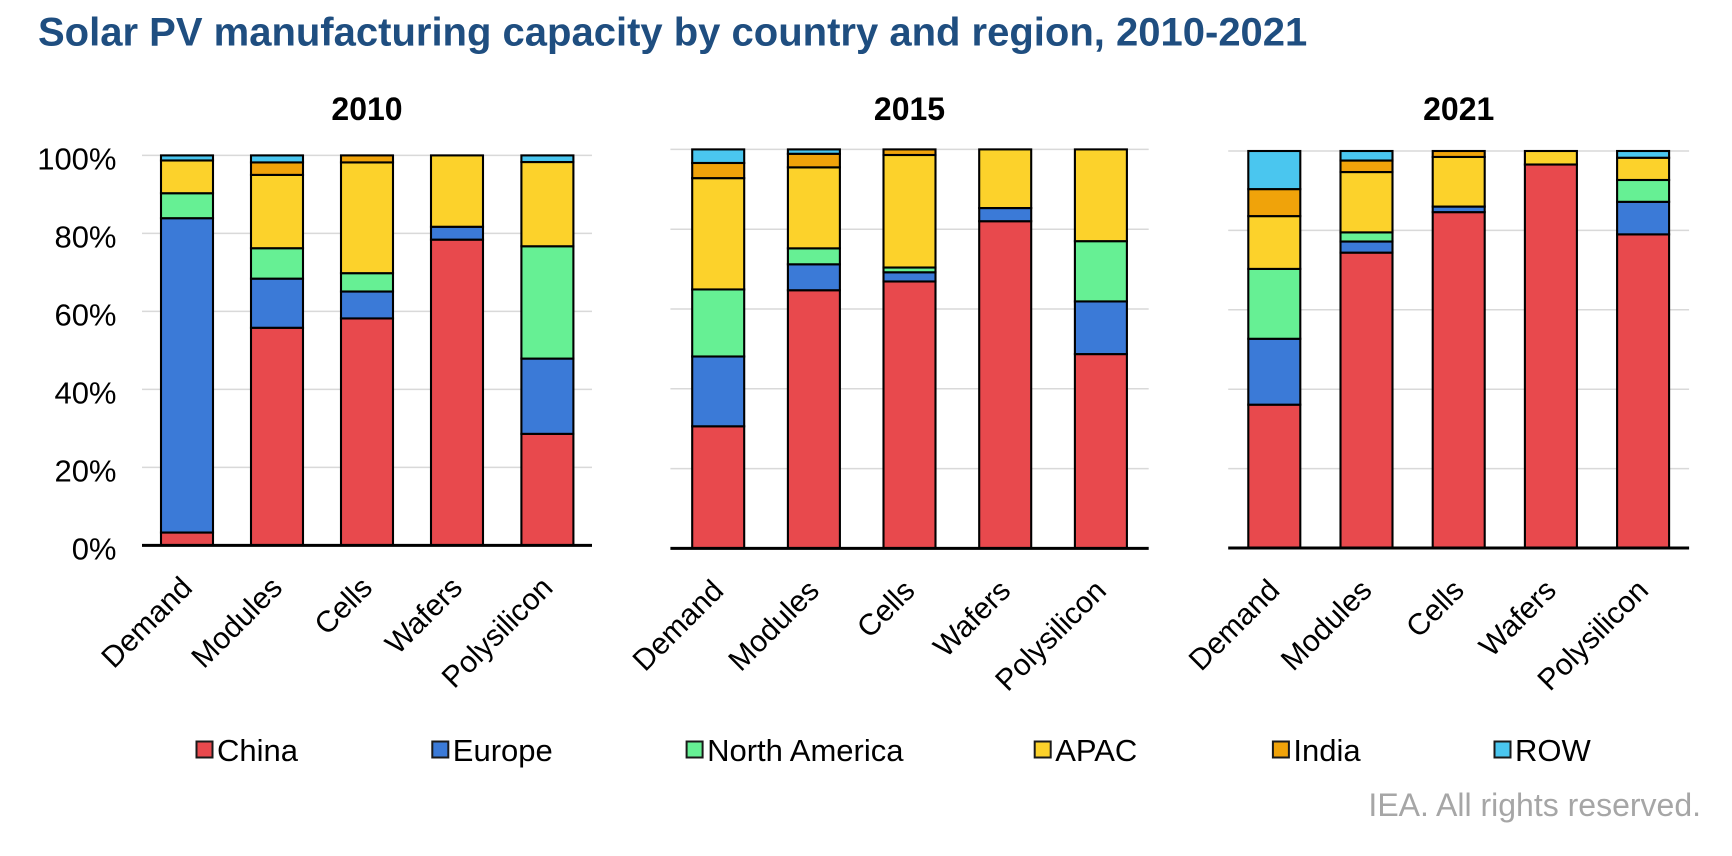 Image resolution: width=1732 pixels, height=856 pixels. What do you see at coordinates (1096, 750) in the screenshot?
I see `svg-text: APAC` at bounding box center [1096, 750].